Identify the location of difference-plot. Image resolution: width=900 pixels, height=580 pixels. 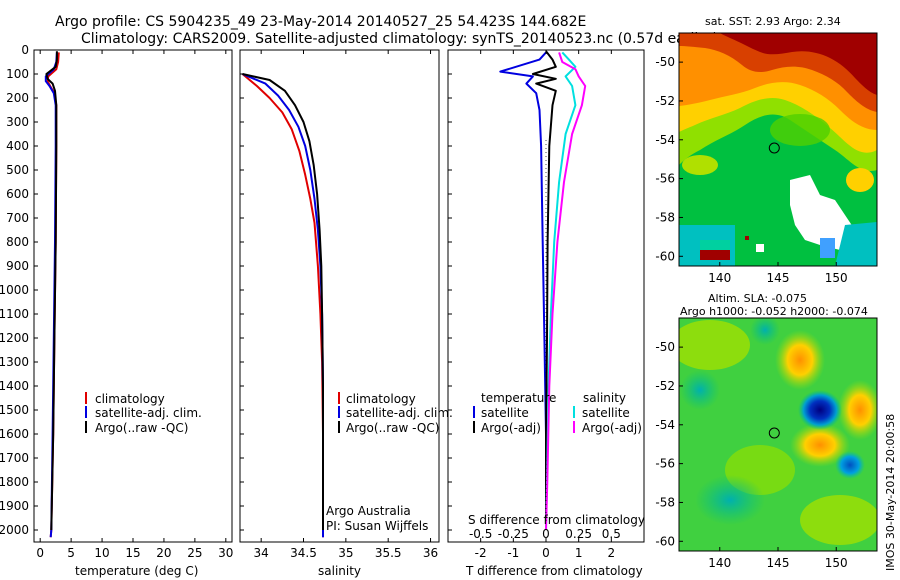
(543, 290).